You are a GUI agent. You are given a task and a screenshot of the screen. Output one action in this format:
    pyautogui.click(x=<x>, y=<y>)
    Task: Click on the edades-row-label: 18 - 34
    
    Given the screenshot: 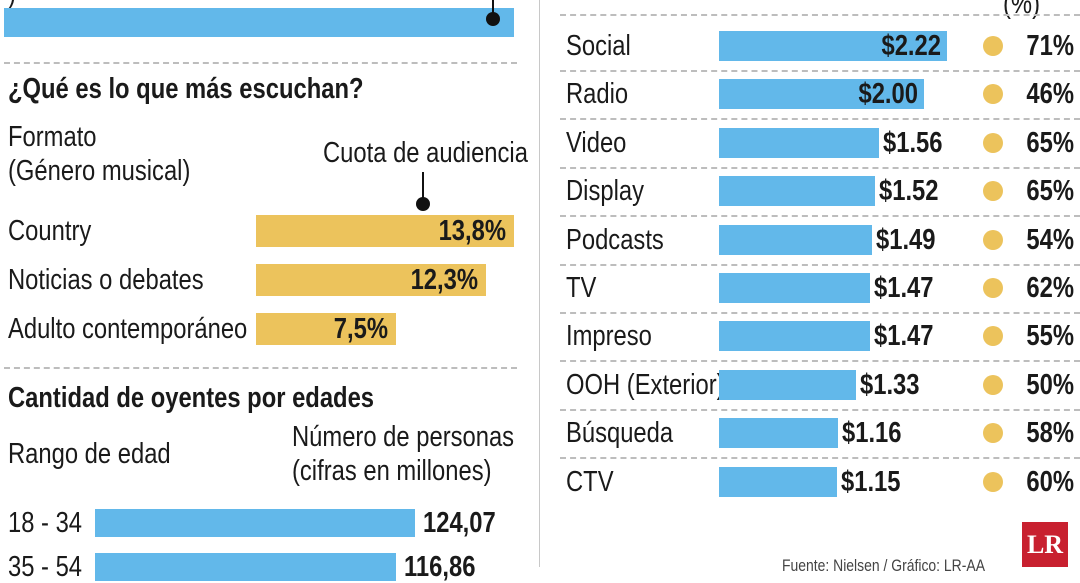 What is the action you would take?
    pyautogui.click(x=45, y=523)
    